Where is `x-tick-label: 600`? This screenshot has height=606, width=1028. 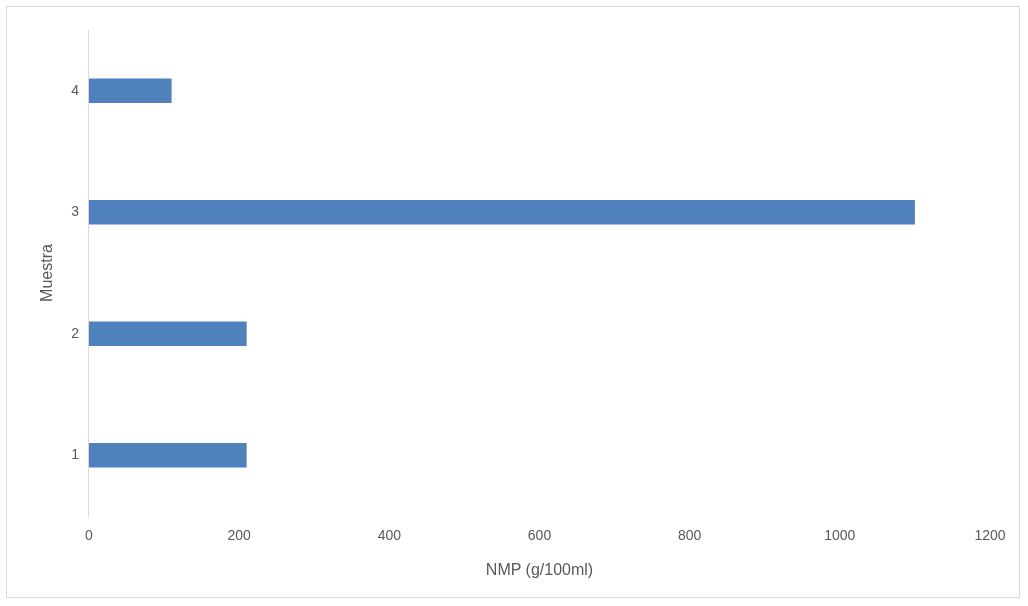
x-tick-label: 600 is located at coordinates (539, 535).